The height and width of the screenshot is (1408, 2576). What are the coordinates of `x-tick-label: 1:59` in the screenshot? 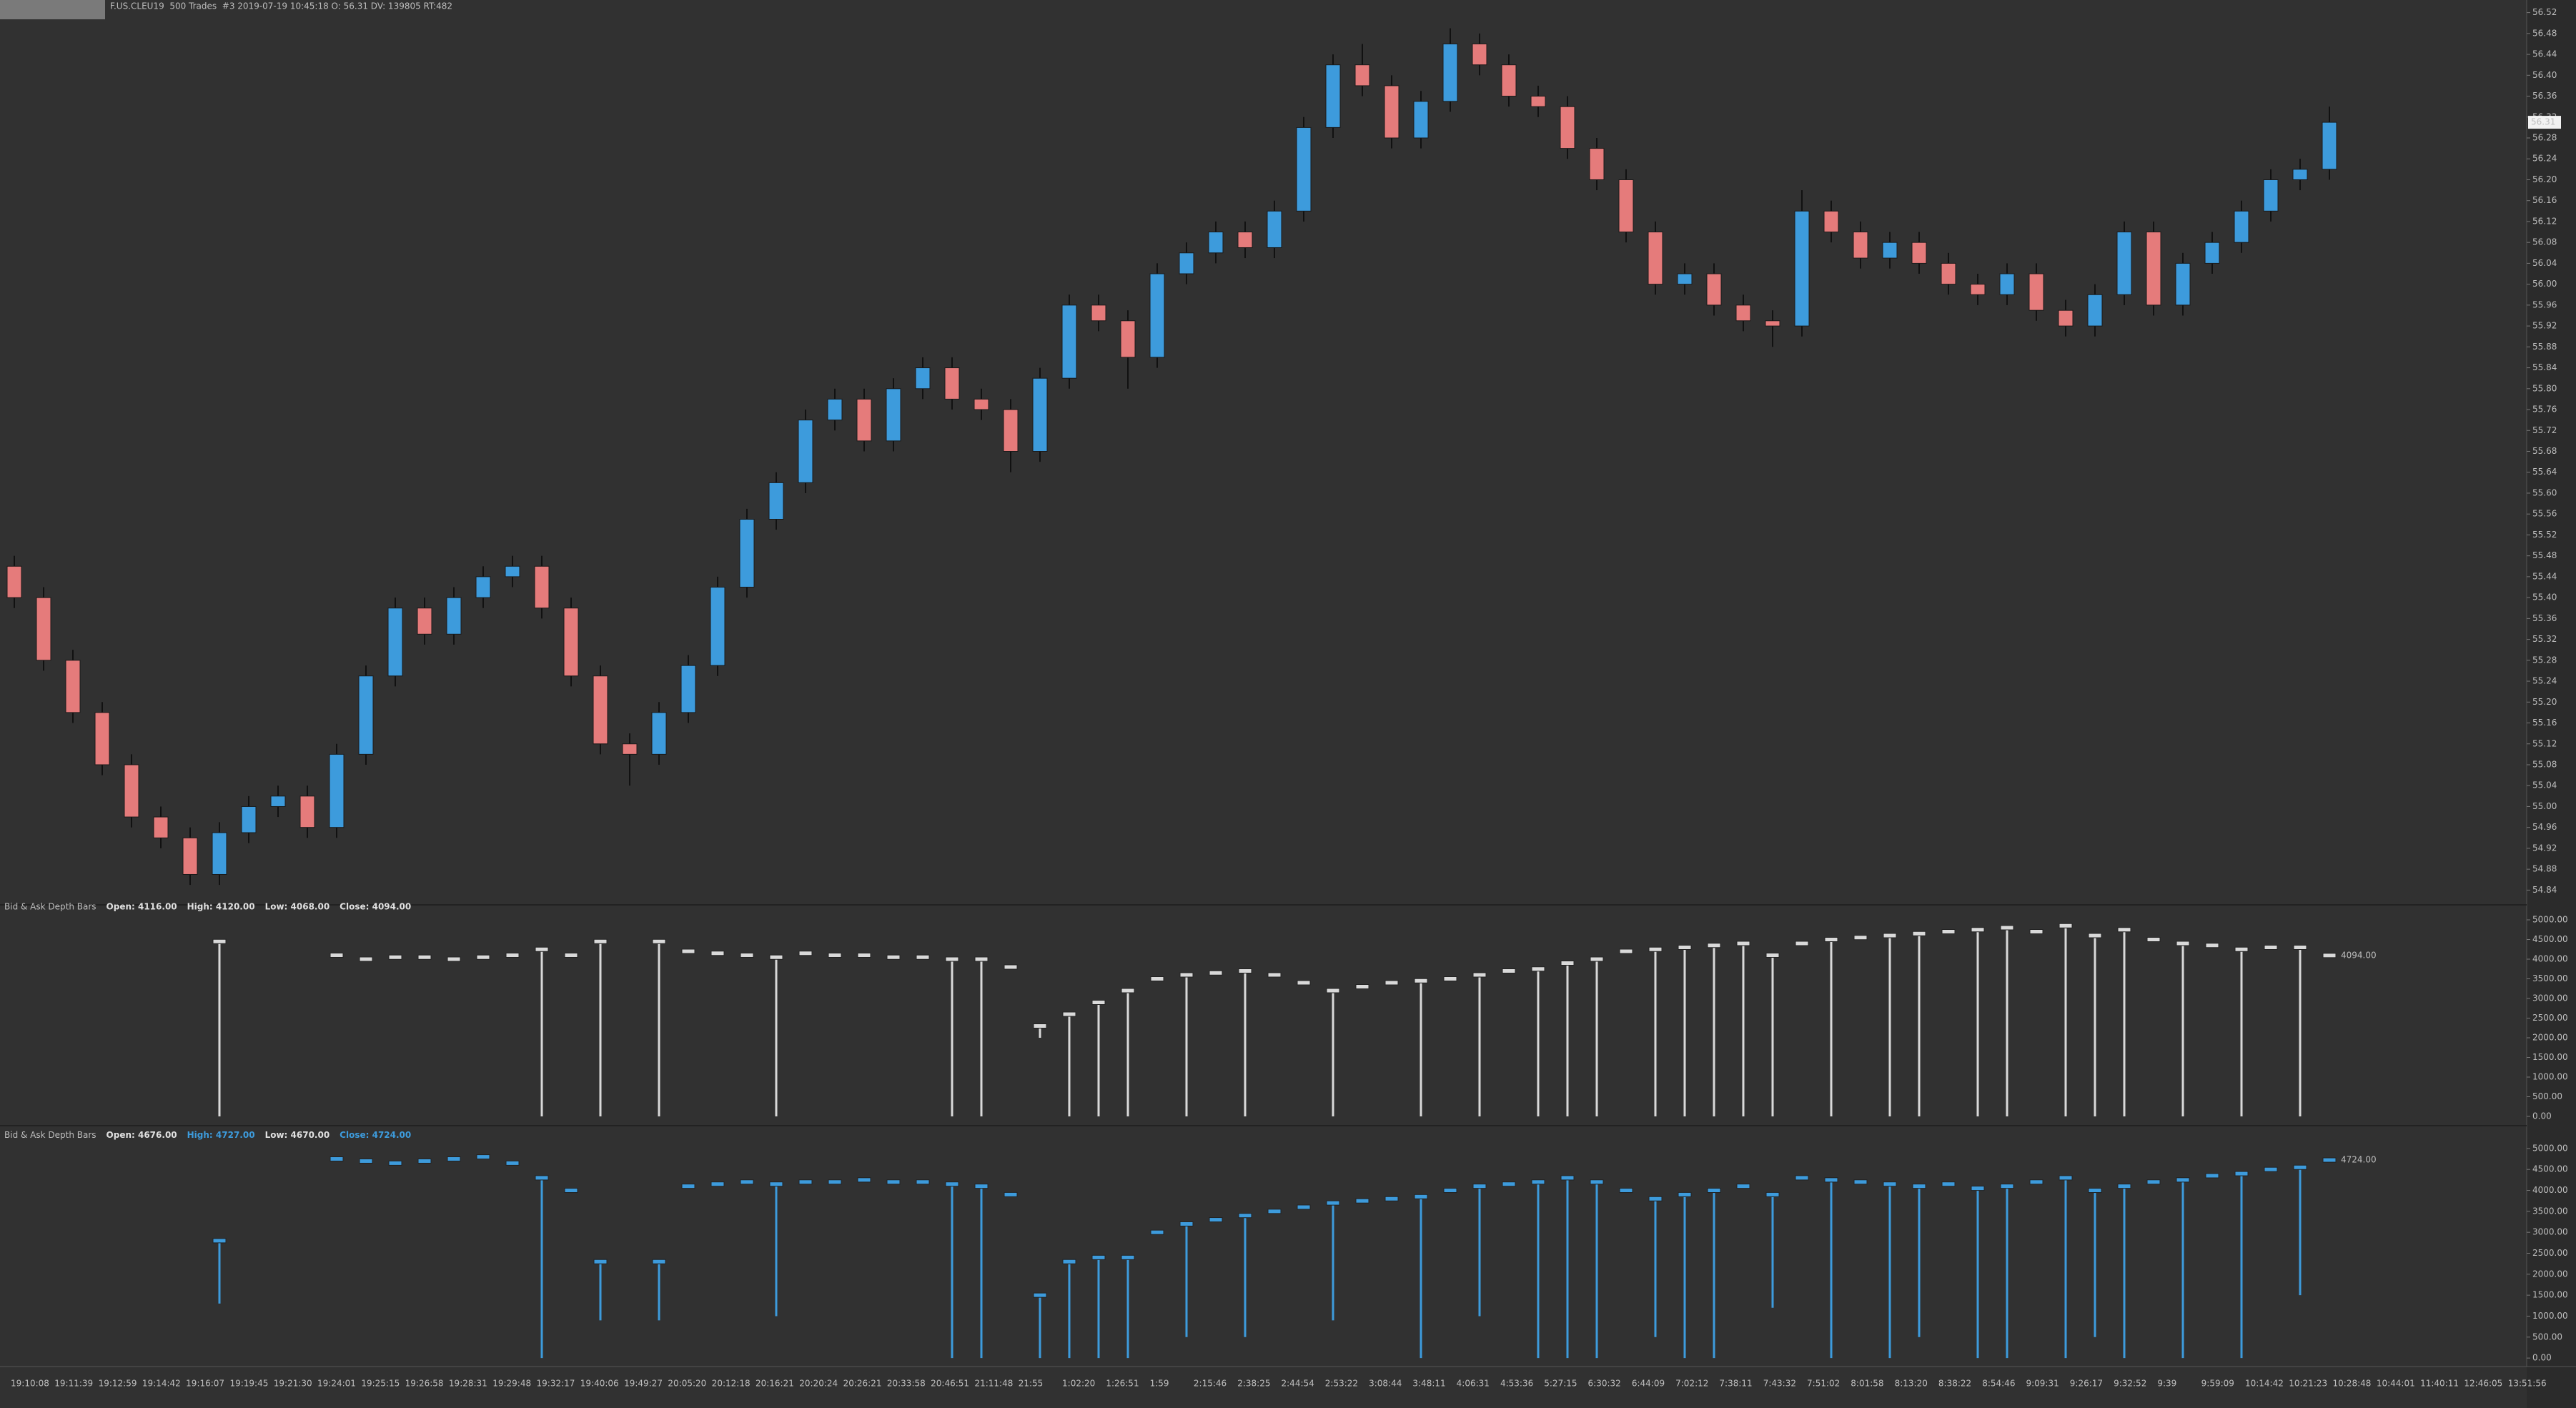 It's located at (1160, 1384).